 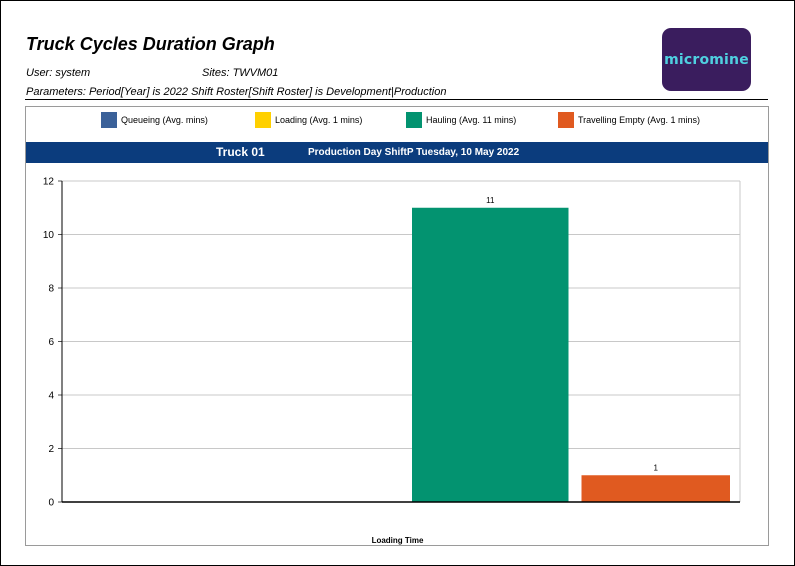 I want to click on bar-value-label-travelling-empty: 1, so click(x=656, y=467).